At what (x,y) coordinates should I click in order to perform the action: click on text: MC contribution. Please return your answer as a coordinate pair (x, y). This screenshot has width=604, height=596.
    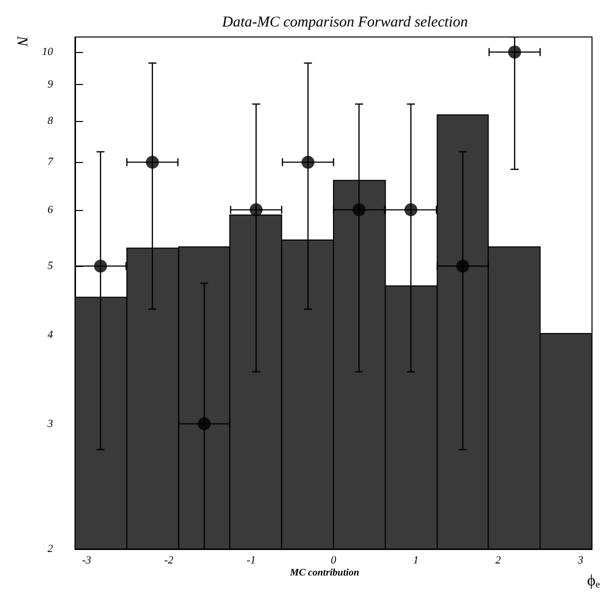
    Looking at the image, I should click on (324, 573).